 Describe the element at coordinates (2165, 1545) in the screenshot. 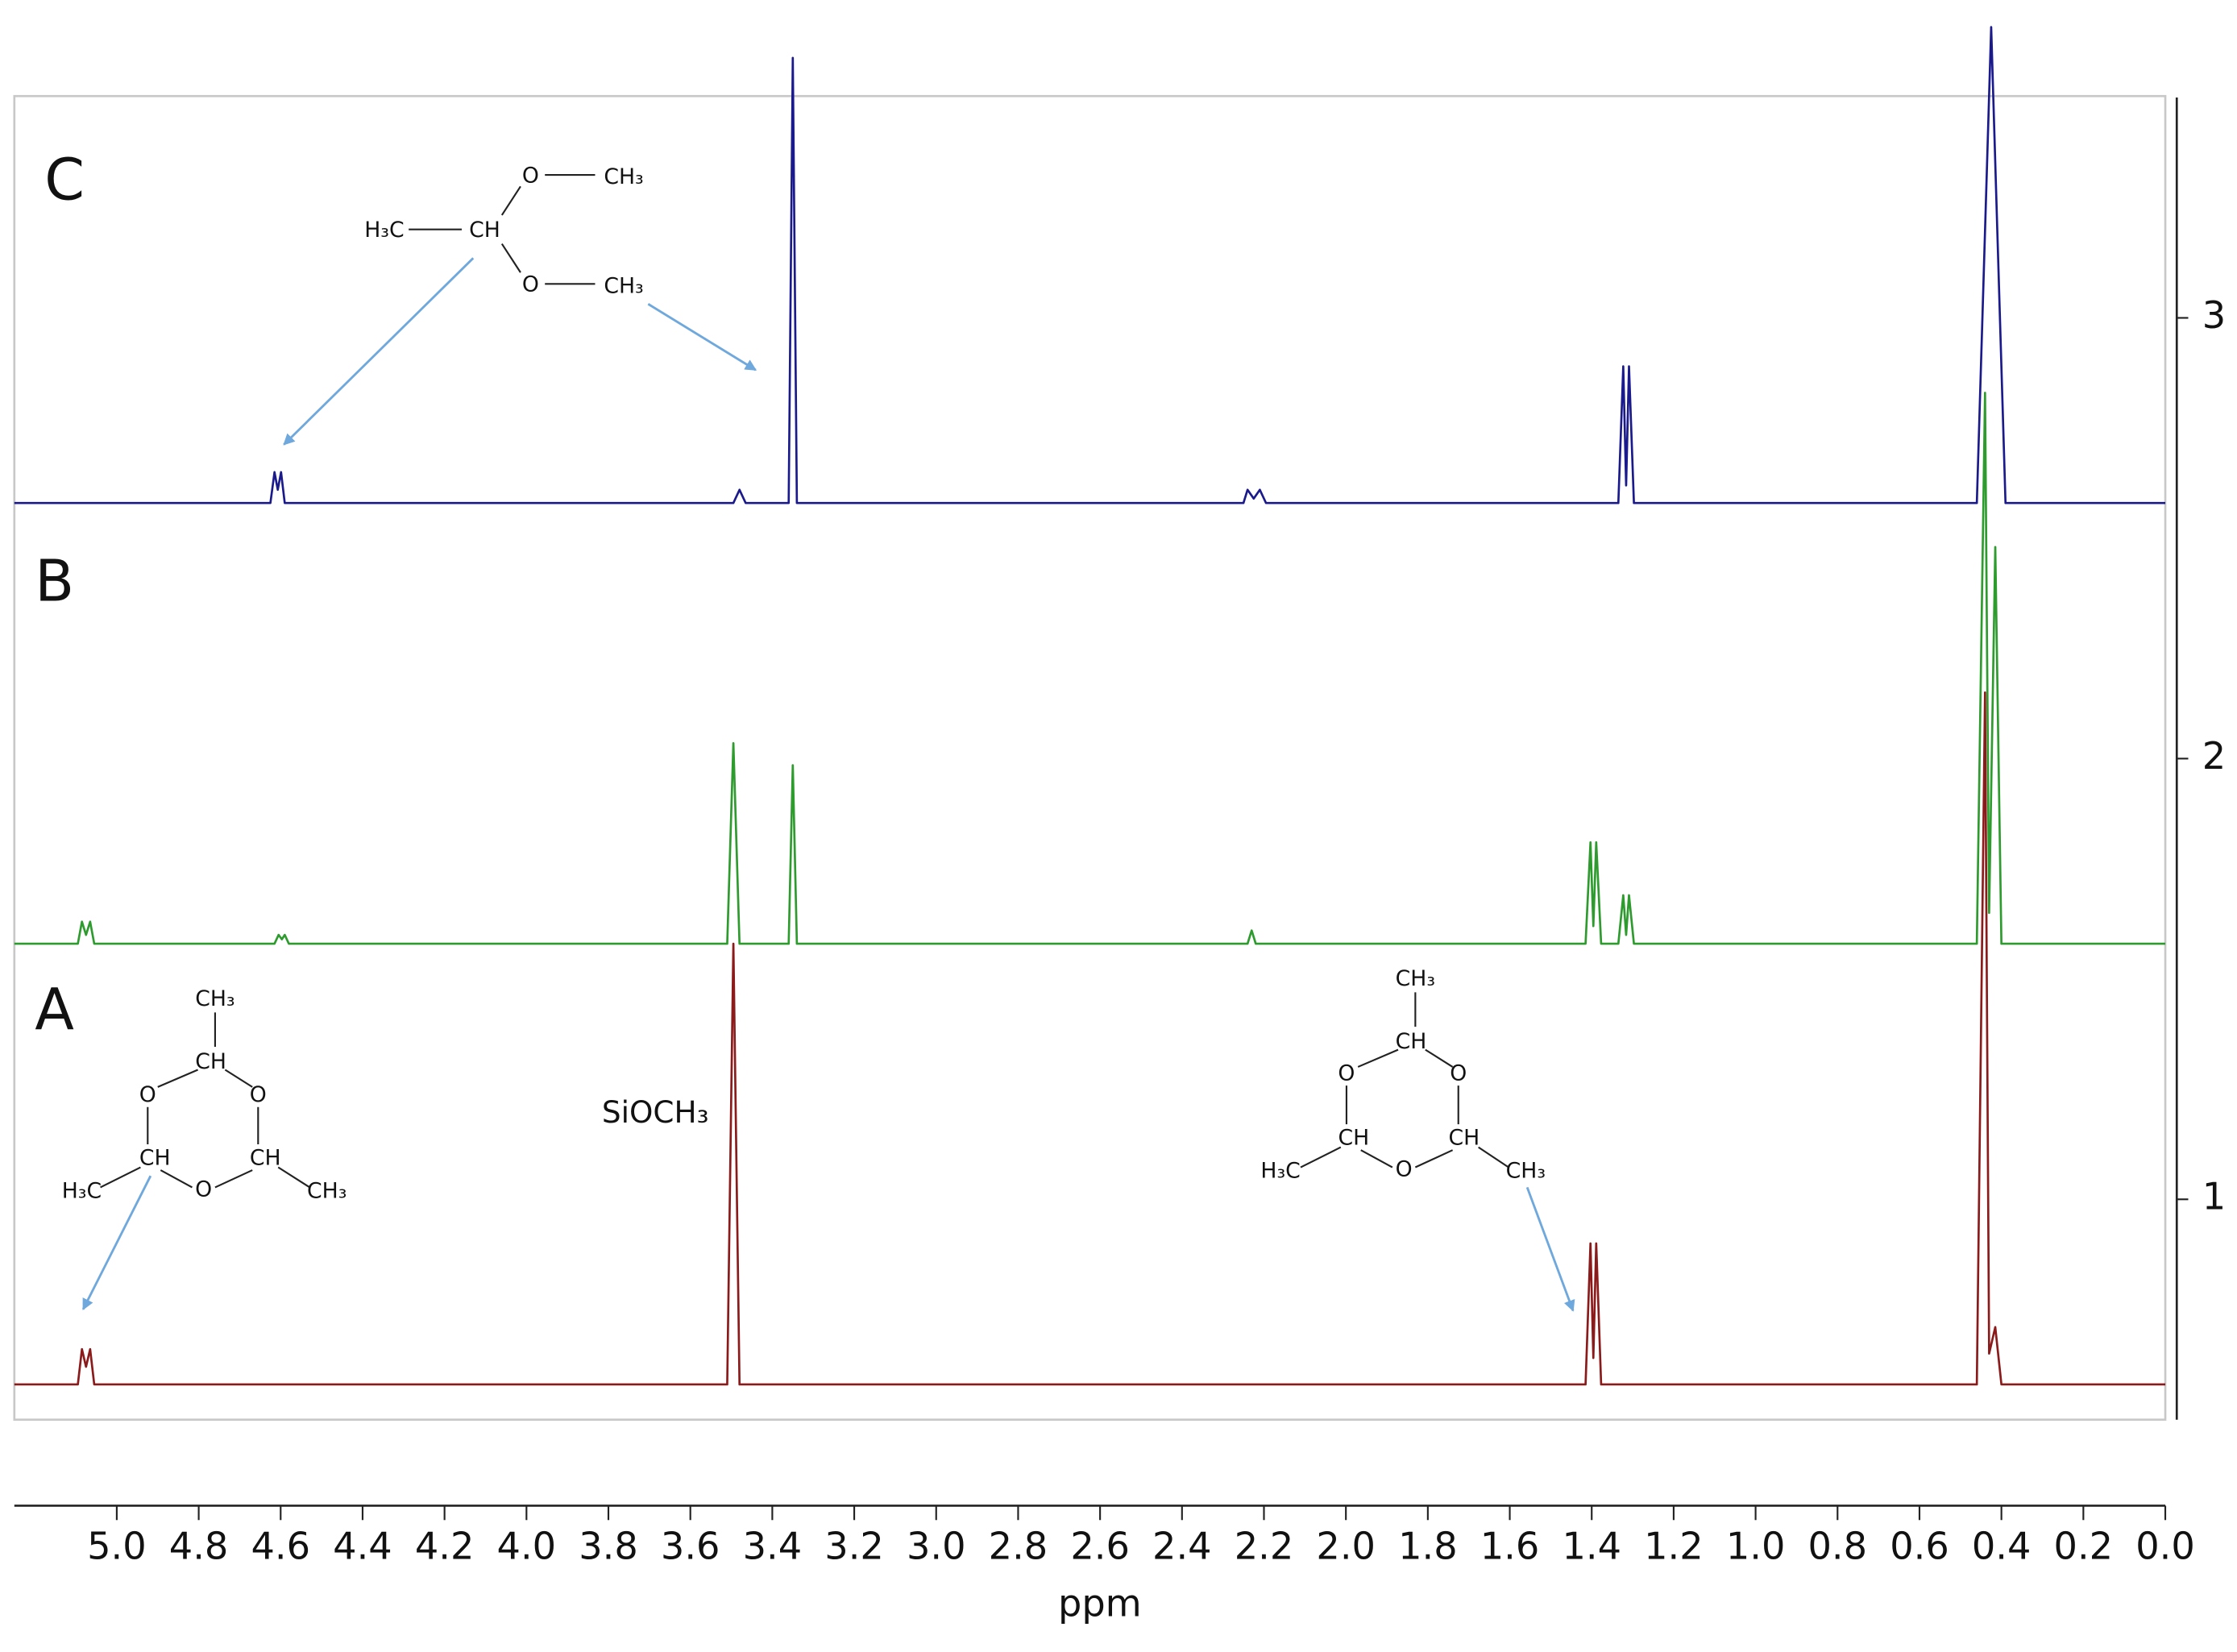

I see `x-tick-label: 0.0` at that location.